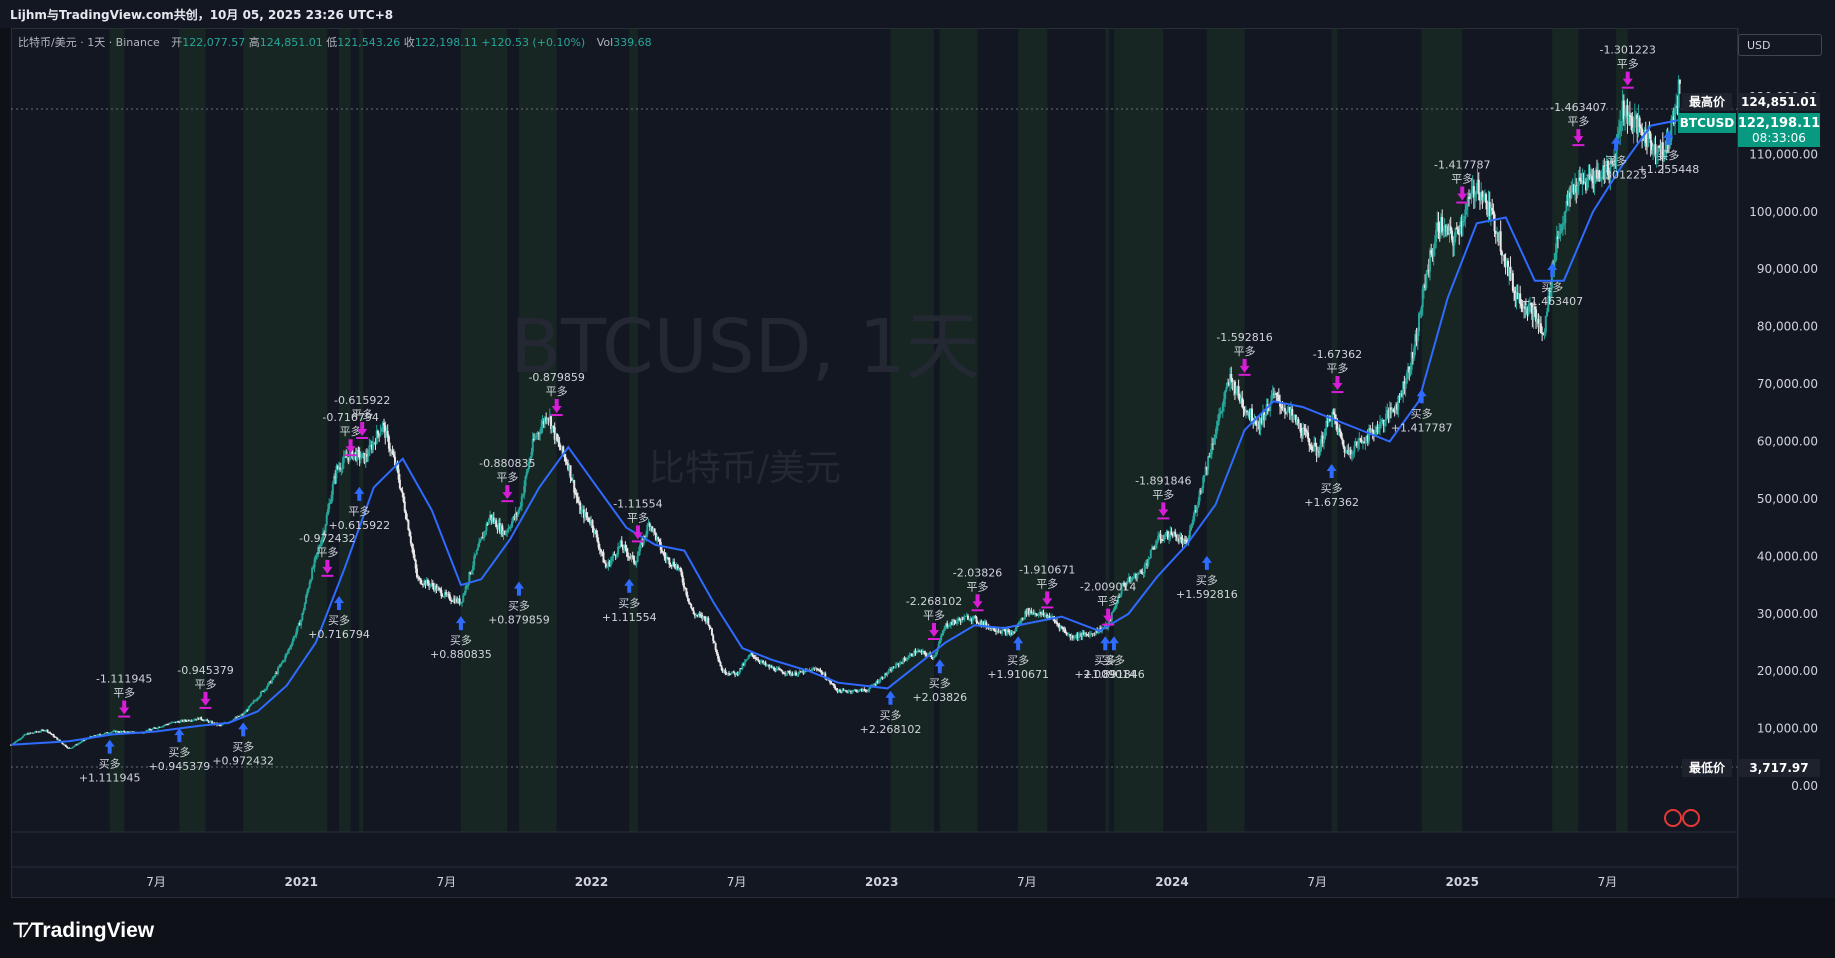 The width and height of the screenshot is (1835, 958). What do you see at coordinates (745, 396) in the screenshot?
I see `watermark: BTCUSD, 1天 比特币/美元` at bounding box center [745, 396].